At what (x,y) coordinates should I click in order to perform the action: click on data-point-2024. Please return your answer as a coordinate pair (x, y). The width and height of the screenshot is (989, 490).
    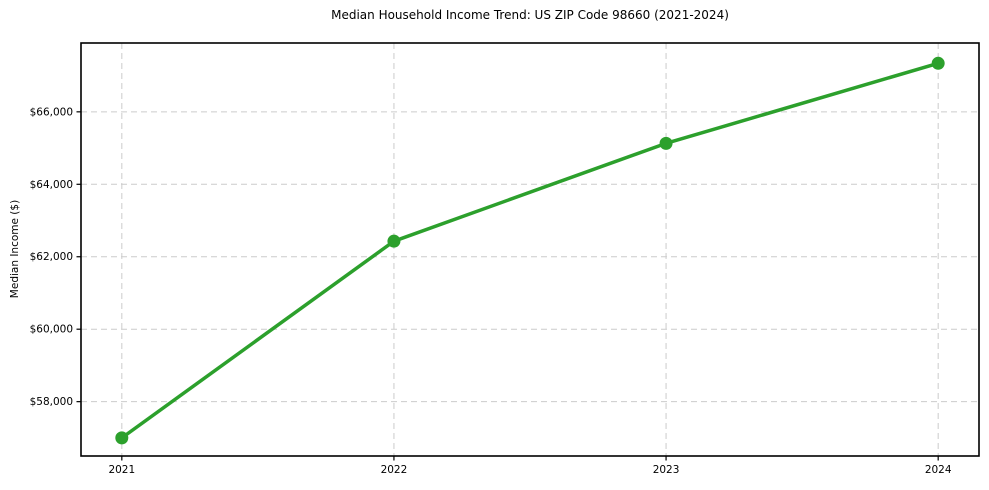
    Looking at the image, I should click on (938, 63).